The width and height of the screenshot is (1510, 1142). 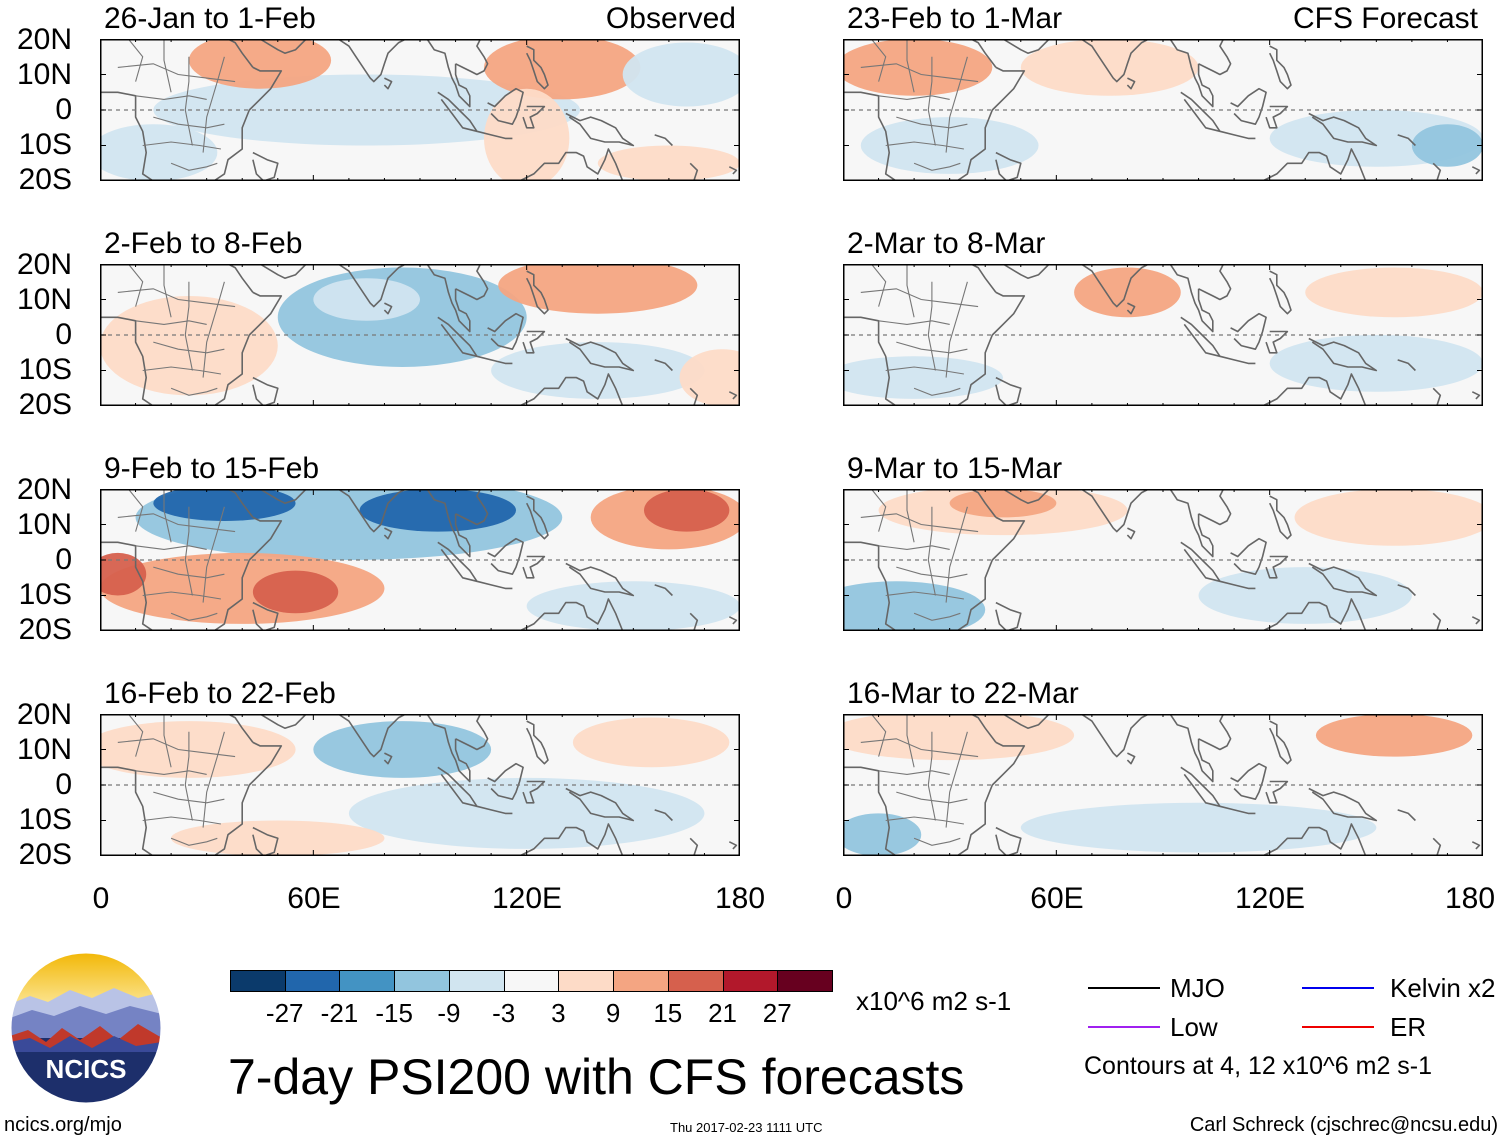 What do you see at coordinates (1057, 898) in the screenshot?
I see `lon-label: 60E` at bounding box center [1057, 898].